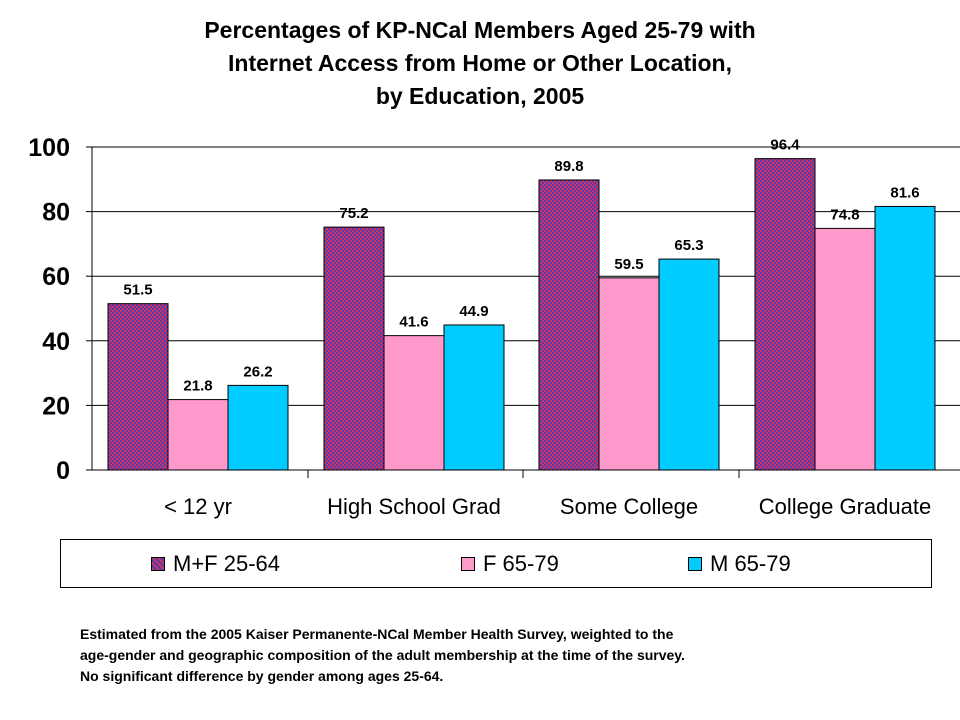  Describe the element at coordinates (257, 371) in the screenshot. I see `data-label: 26.2` at that location.